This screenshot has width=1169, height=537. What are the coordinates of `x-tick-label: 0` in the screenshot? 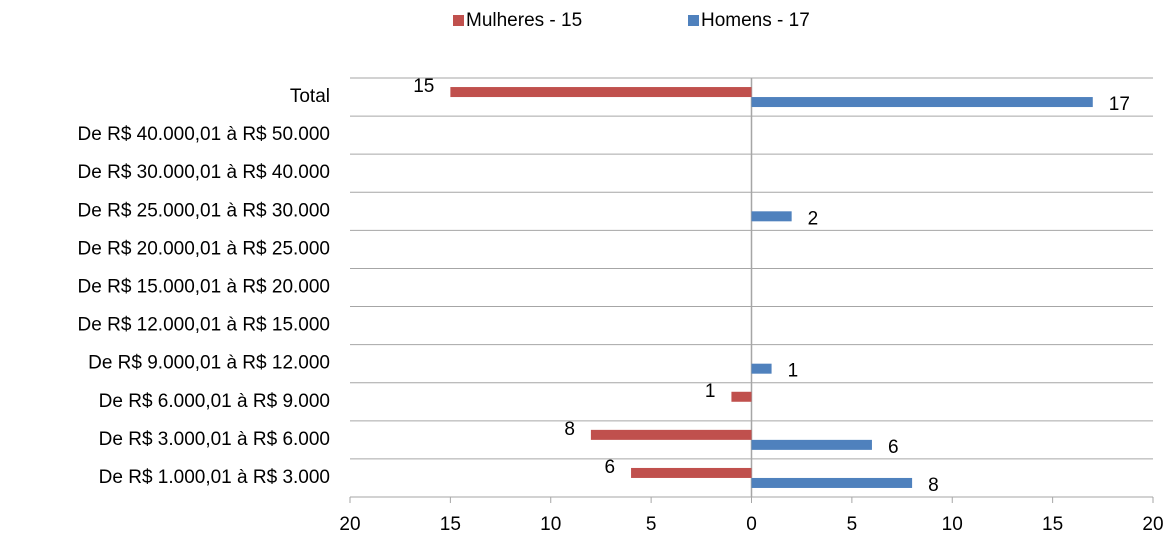 It's located at (751, 524).